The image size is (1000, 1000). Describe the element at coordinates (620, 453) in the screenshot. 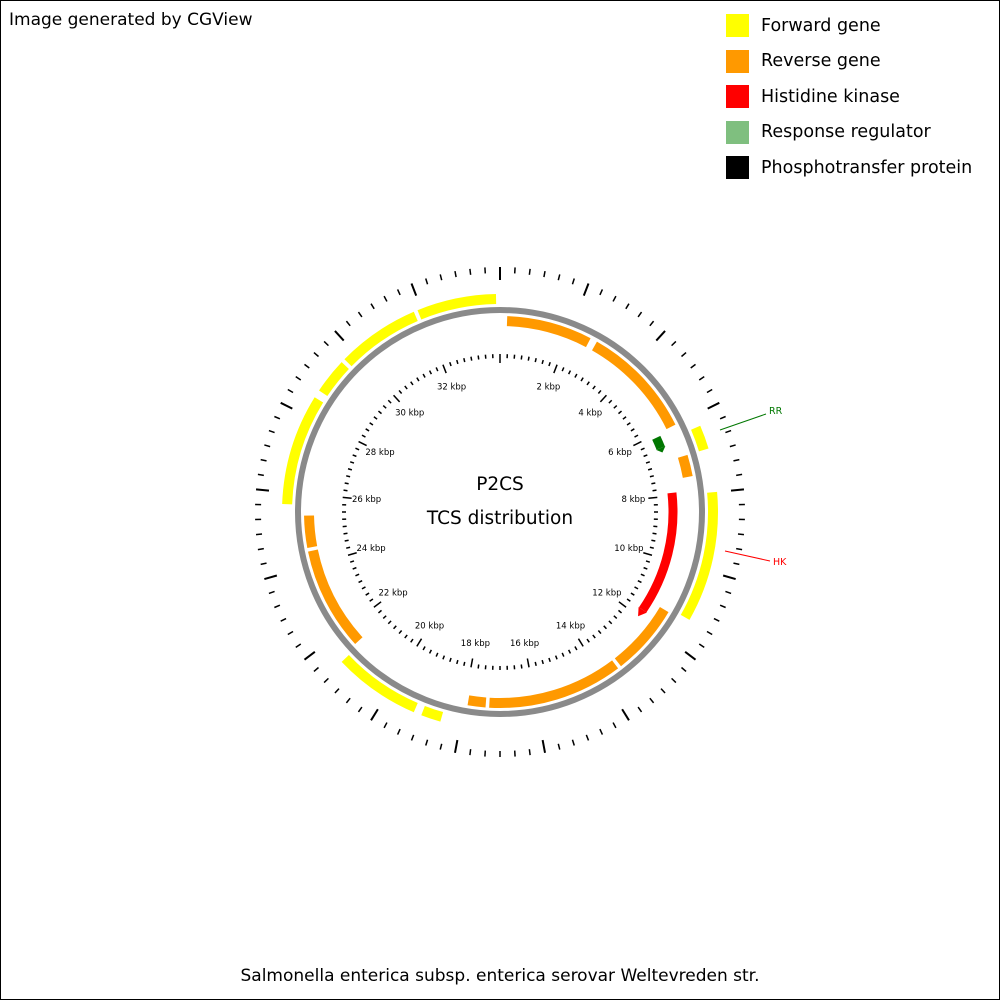

I see `tick-label: 6 kbp` at that location.